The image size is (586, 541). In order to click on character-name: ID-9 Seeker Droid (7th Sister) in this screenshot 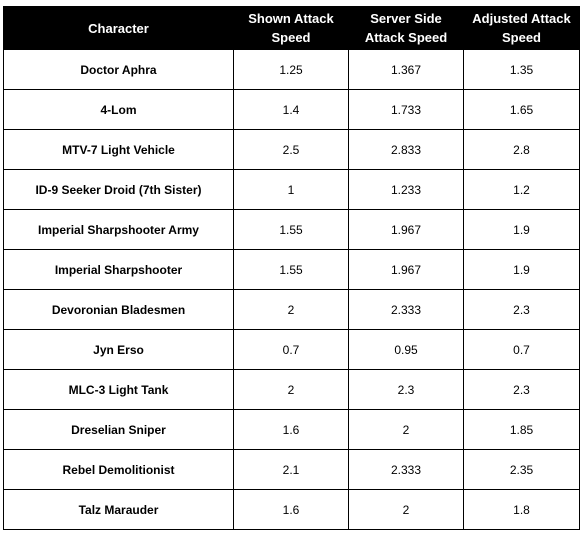, I will do `click(118, 189)`.